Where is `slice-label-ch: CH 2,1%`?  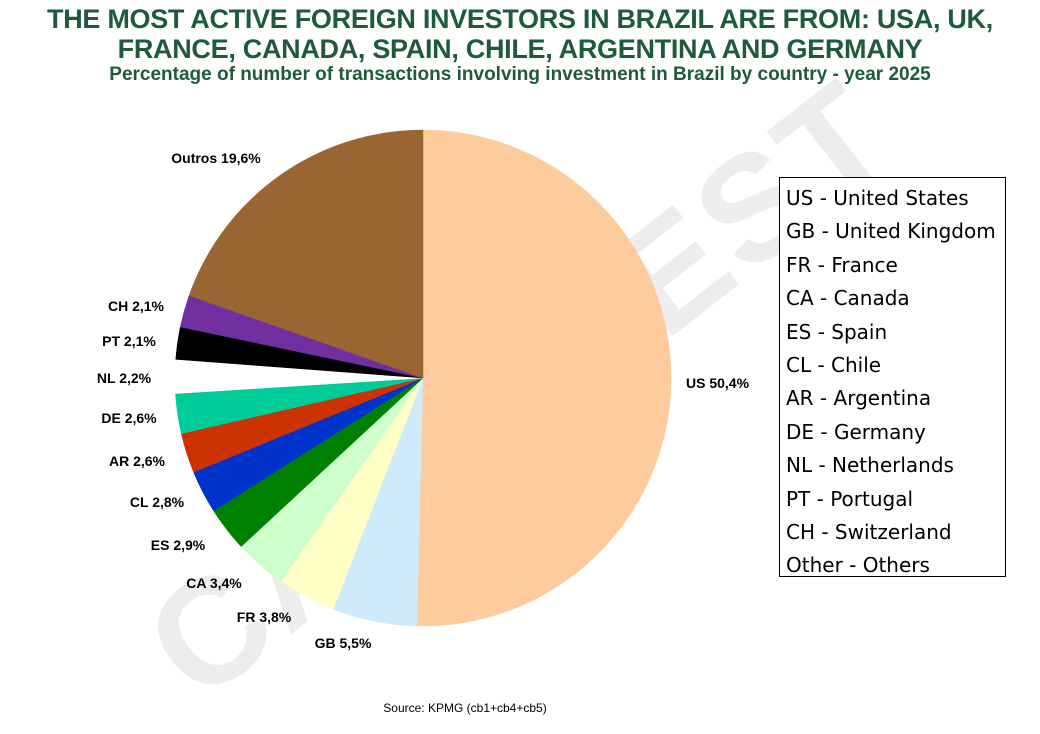
slice-label-ch: CH 2,1% is located at coordinates (136, 306).